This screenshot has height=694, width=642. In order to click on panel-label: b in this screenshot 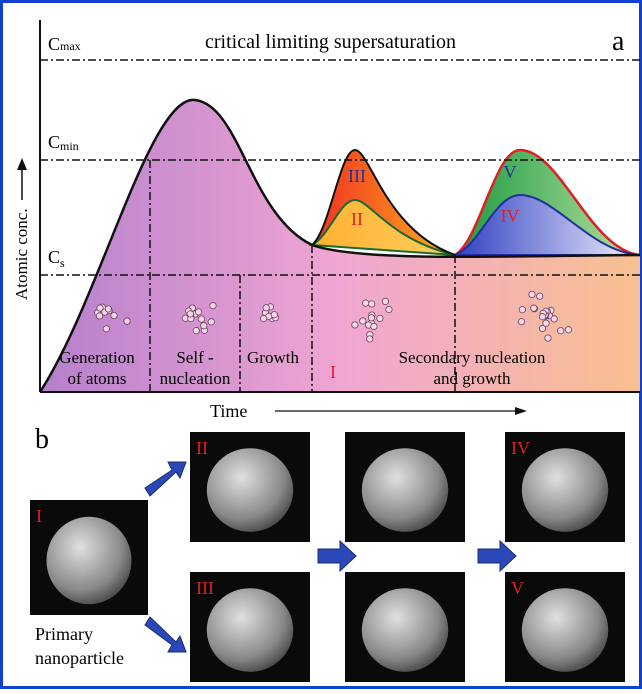, I will do `click(42, 439)`.